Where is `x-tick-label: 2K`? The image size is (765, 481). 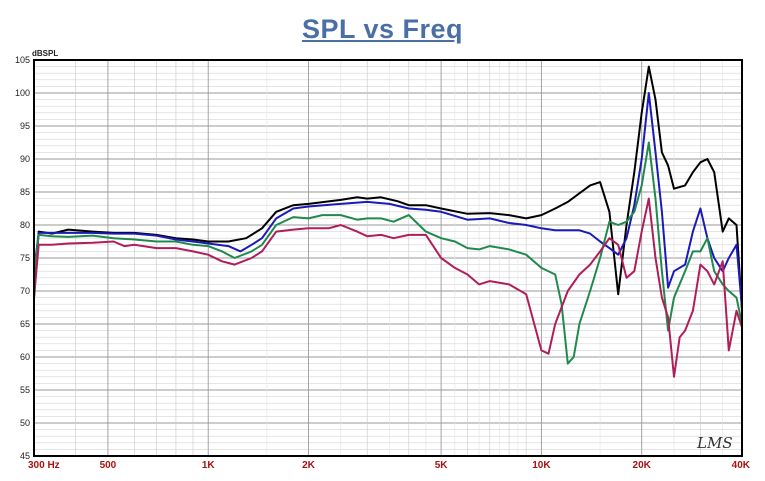
x-tick-label: 2K is located at coordinates (309, 465).